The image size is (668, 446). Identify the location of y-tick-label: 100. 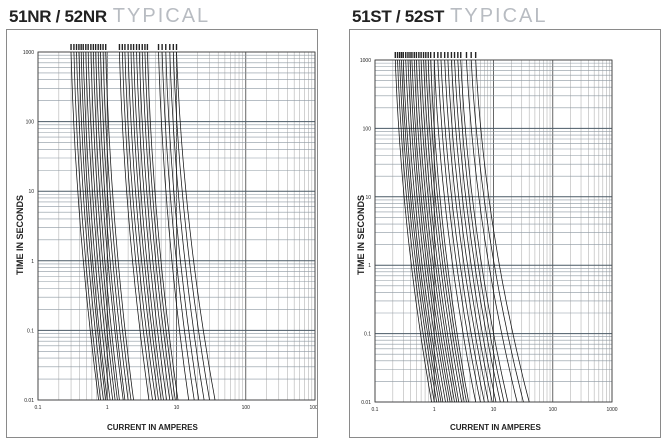
(30, 123).